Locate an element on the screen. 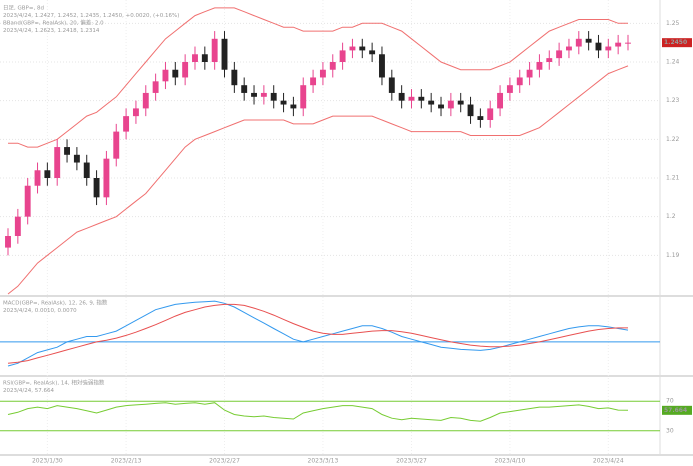  indicator-header: 日足, GBP=, 8d is located at coordinates (23, 8).